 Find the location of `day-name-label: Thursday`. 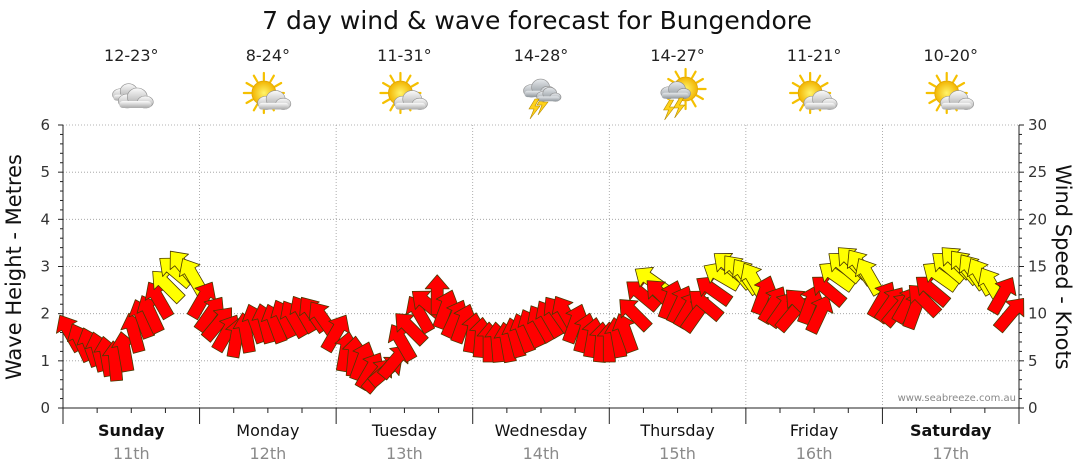

day-name-label: Thursday is located at coordinates (676, 430).